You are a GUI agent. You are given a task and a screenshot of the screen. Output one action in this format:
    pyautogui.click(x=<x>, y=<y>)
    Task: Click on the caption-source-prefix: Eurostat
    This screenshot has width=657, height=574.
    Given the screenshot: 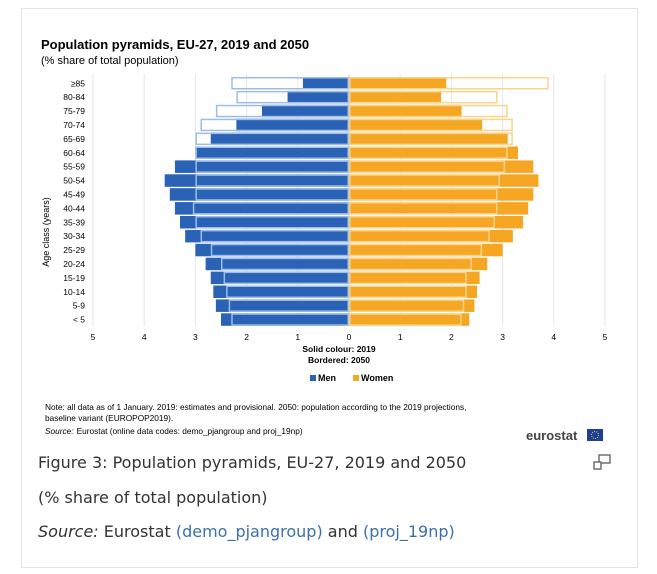 What is the action you would take?
    pyautogui.click(x=137, y=531)
    